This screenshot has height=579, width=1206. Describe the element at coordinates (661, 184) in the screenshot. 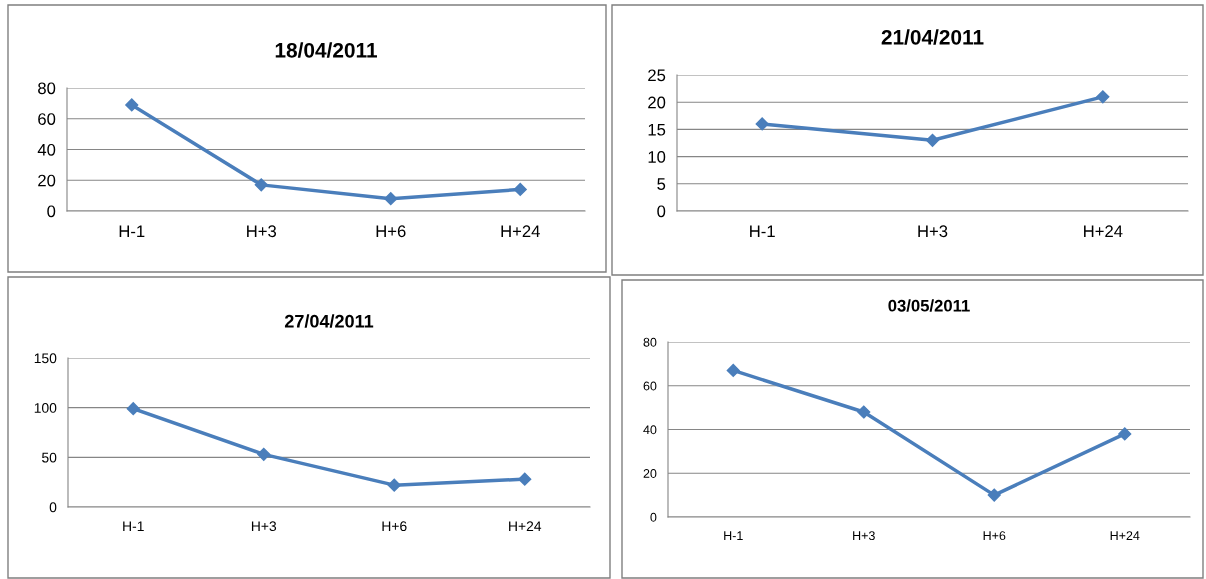

I see `y-tick-label: 5` at that location.